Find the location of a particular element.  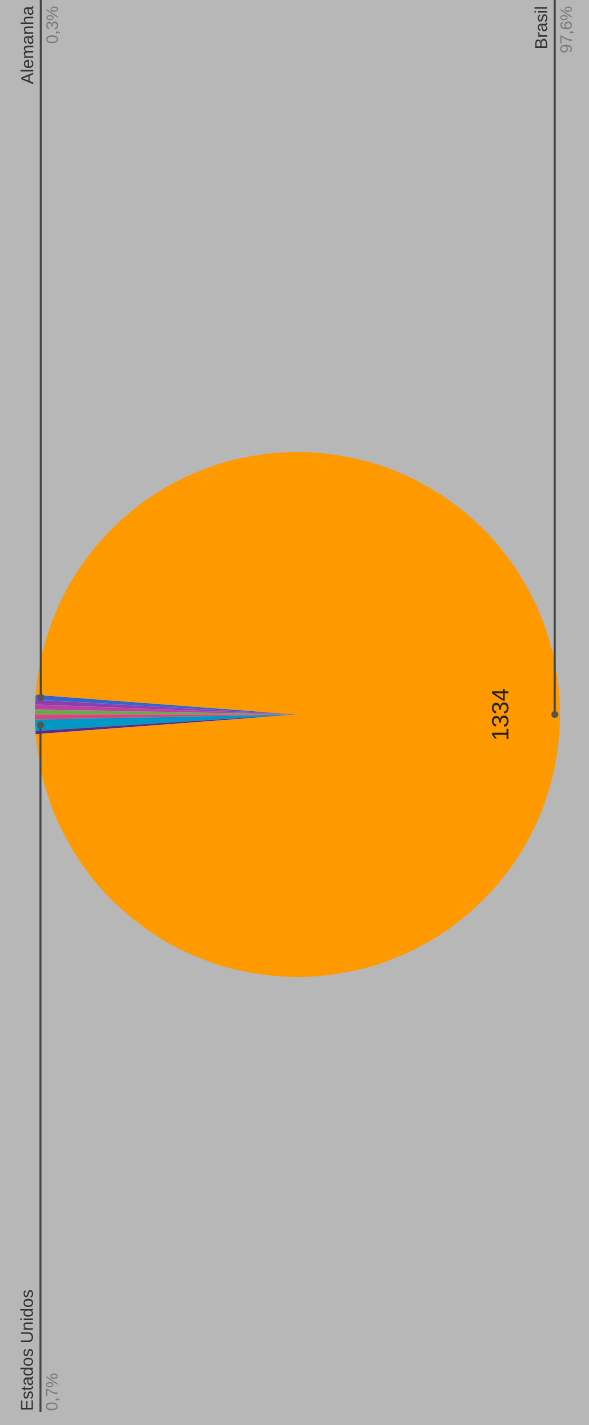

data-label: 97,6% is located at coordinates (567, 29).